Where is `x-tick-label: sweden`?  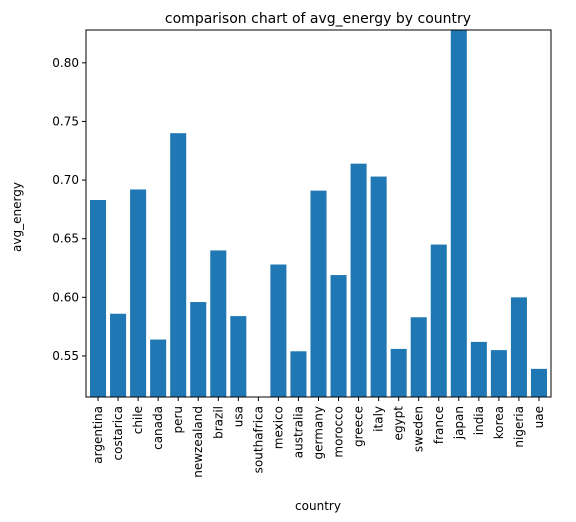
x-tick-label: sweden is located at coordinates (419, 429).